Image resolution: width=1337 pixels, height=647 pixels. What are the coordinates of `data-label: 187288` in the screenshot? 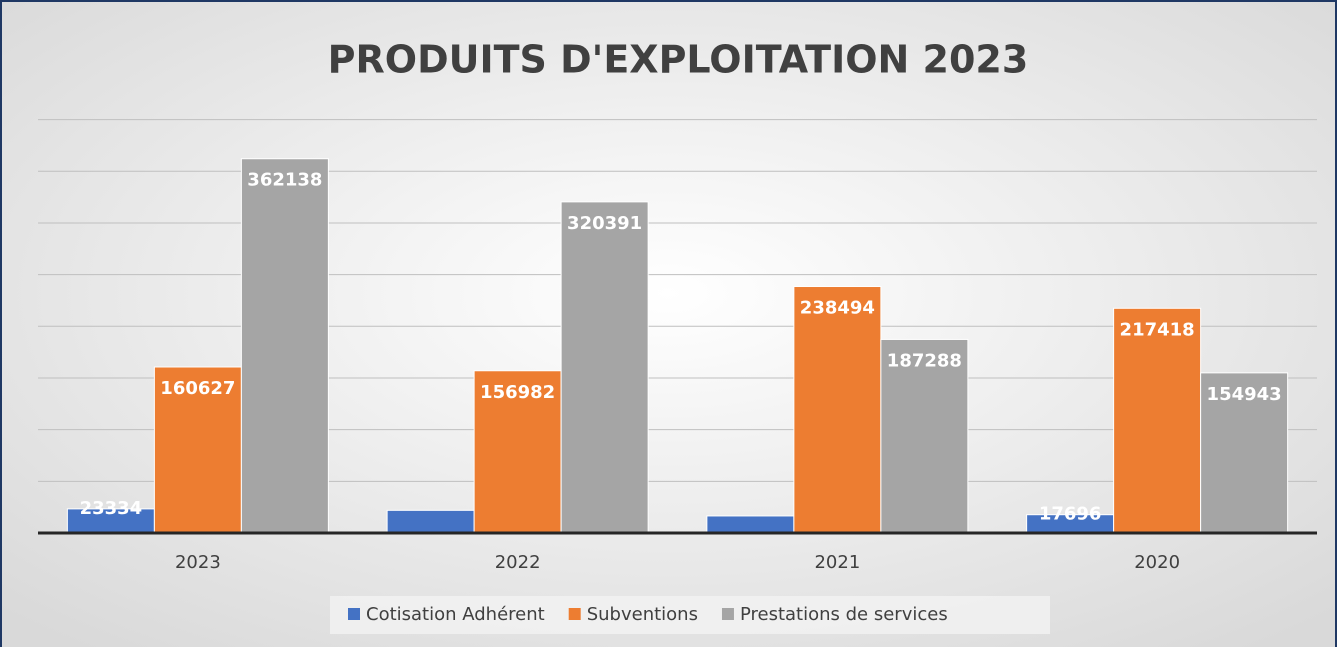 It's located at (924, 360).